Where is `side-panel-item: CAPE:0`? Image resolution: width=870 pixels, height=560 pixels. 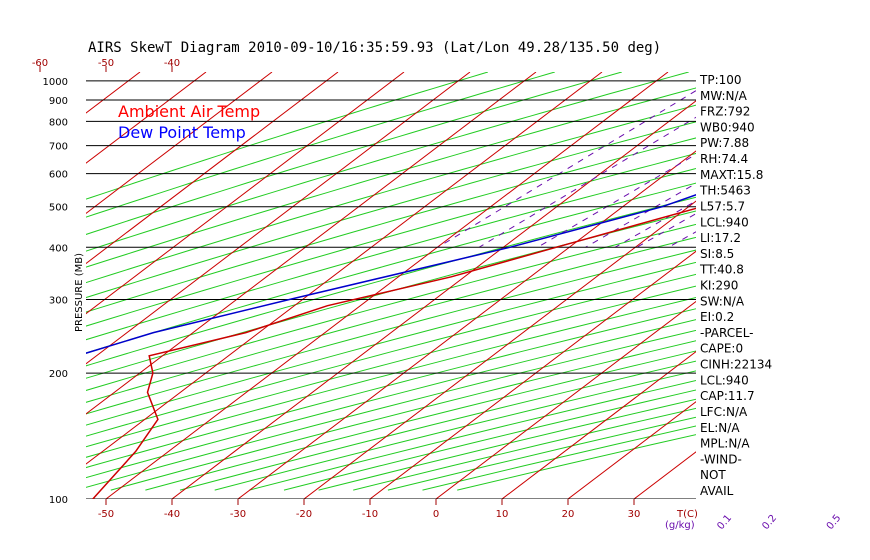
side-panel-item: CAPE:0 is located at coordinates (721, 349).